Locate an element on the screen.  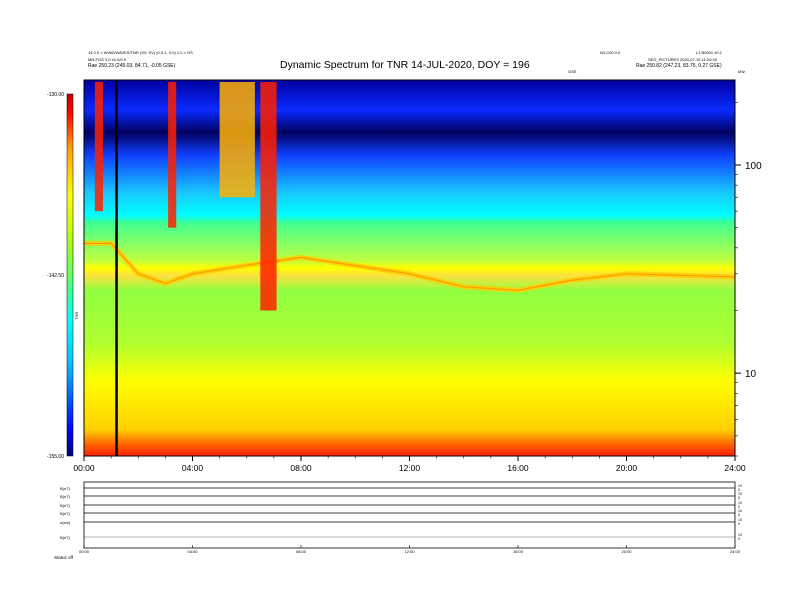
plasma-line is located at coordinates (410, 266).